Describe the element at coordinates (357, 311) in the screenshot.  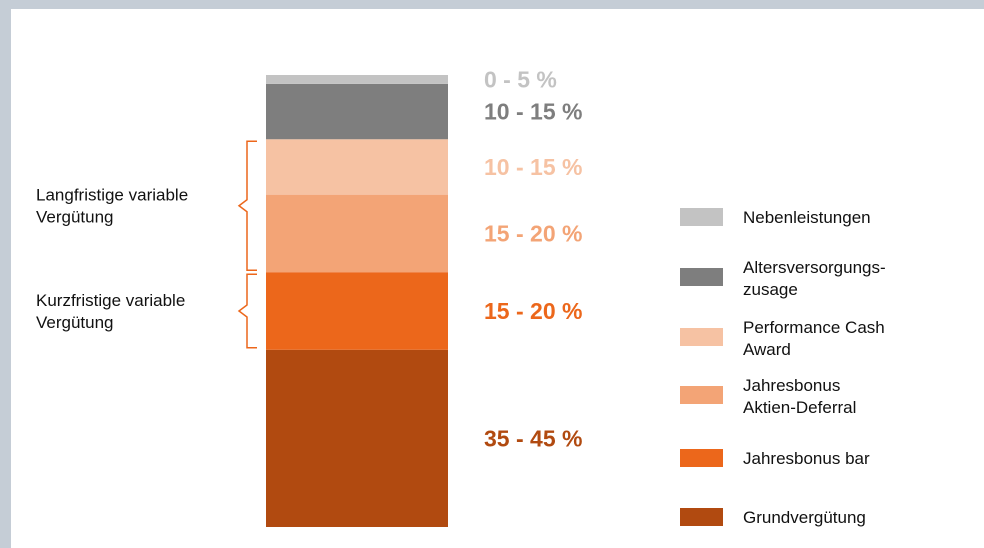
I see `bar-segment-jahresbonus-bar` at that location.